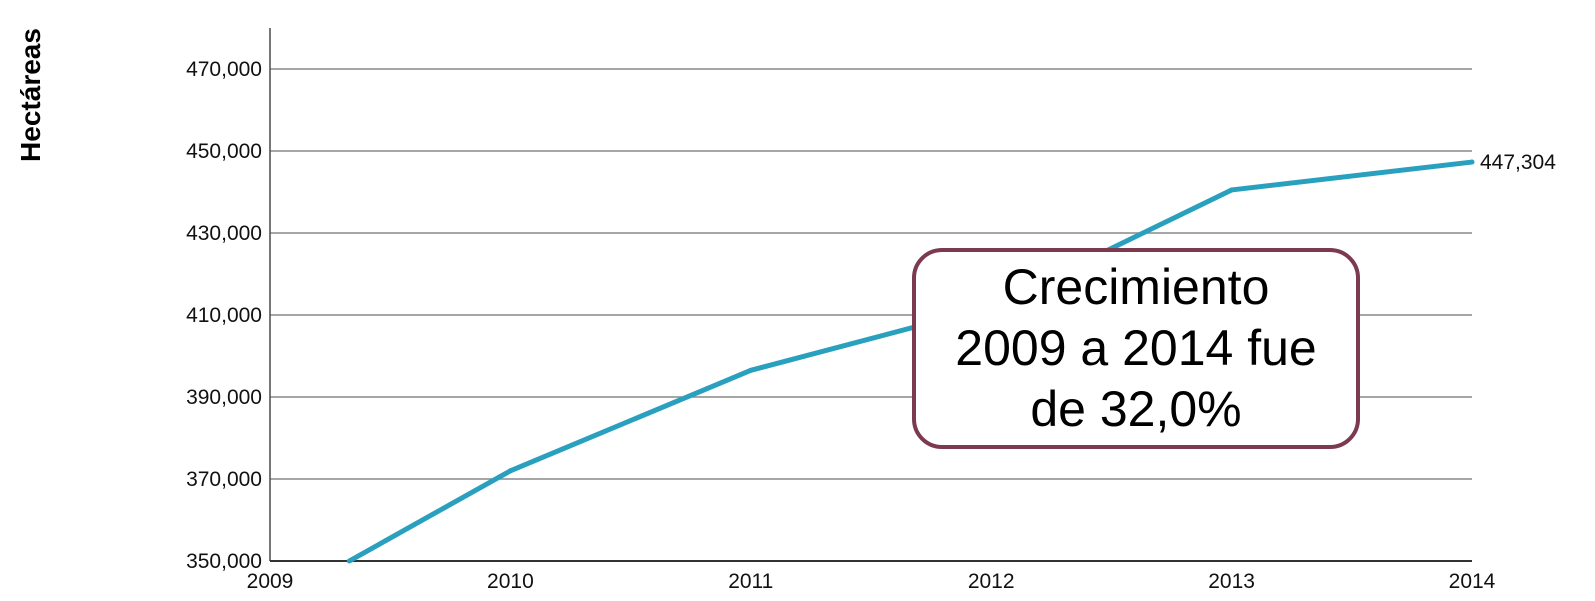 Image resolution: width=1595 pixels, height=601 pixels. I want to click on x-tick-label: 2010, so click(510, 581).